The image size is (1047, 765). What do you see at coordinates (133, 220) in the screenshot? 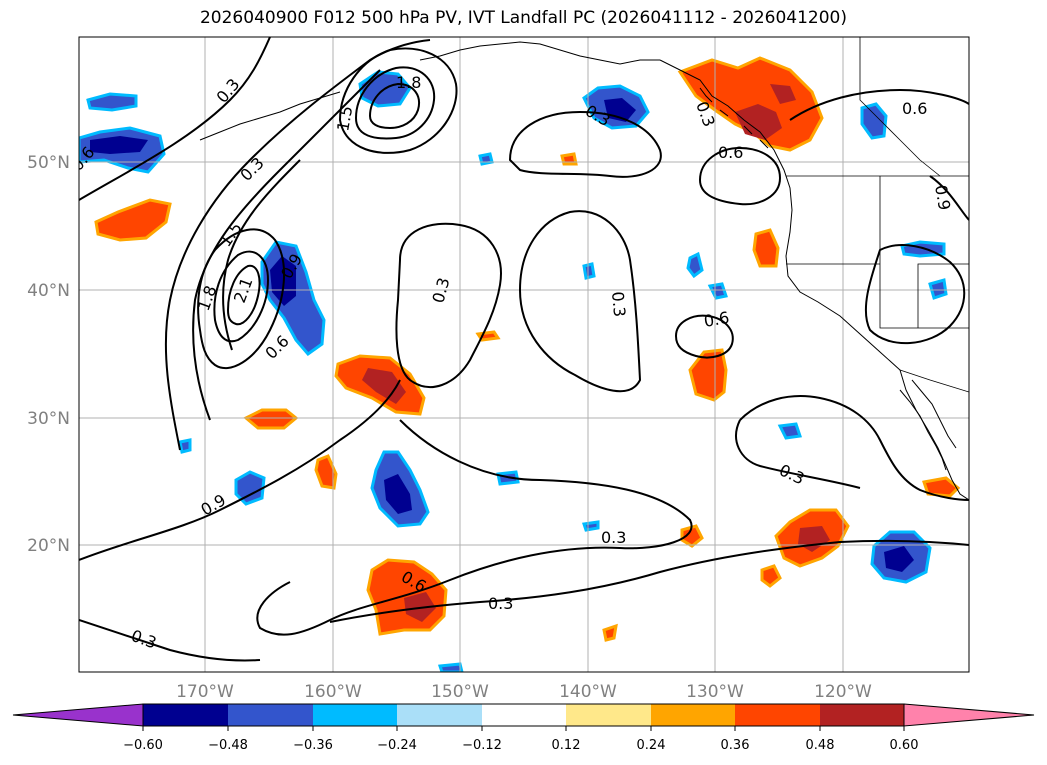
I see `shade-positive-west` at bounding box center [133, 220].